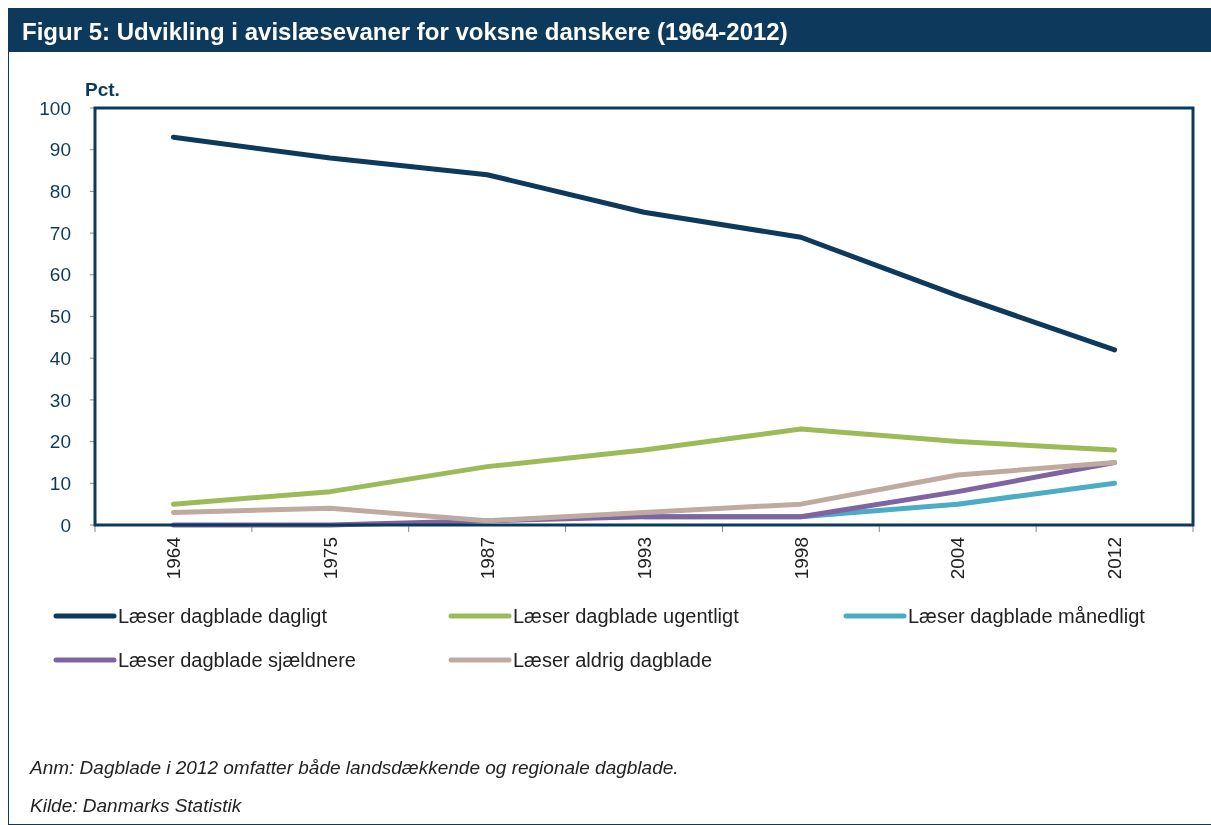 Image resolution: width=1211 pixels, height=825 pixels. I want to click on y-tick-label: 40, so click(60, 358).